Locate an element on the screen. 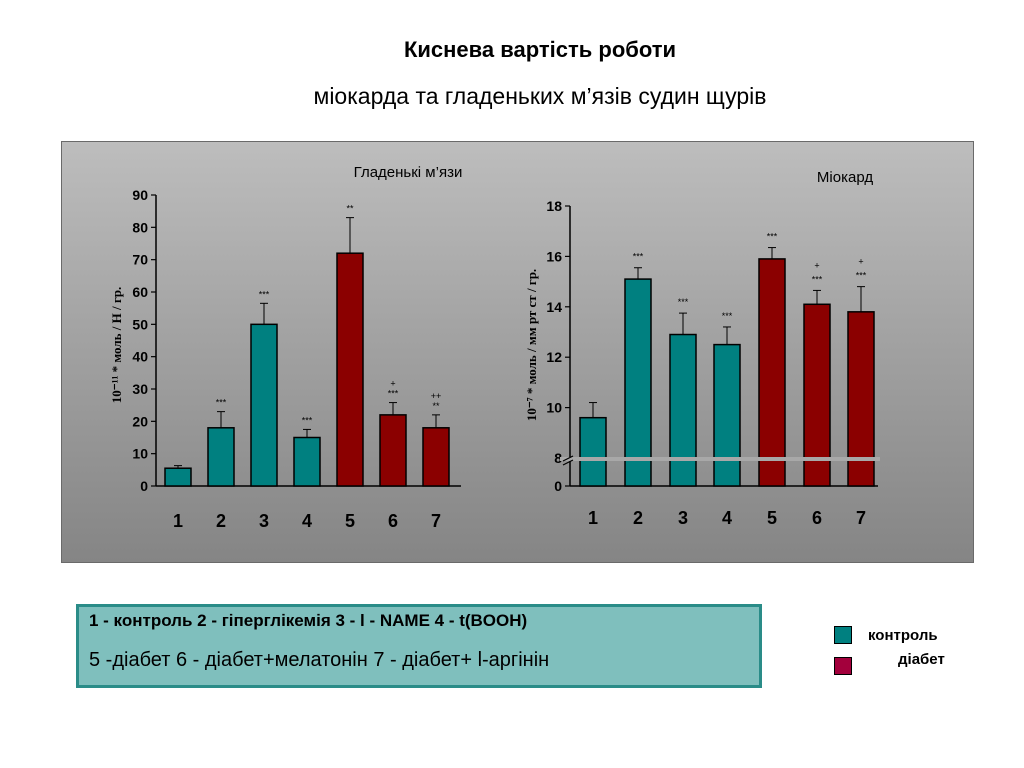 The height and width of the screenshot is (768, 1024). chart2-xtick-label: 4 is located at coordinates (727, 518).